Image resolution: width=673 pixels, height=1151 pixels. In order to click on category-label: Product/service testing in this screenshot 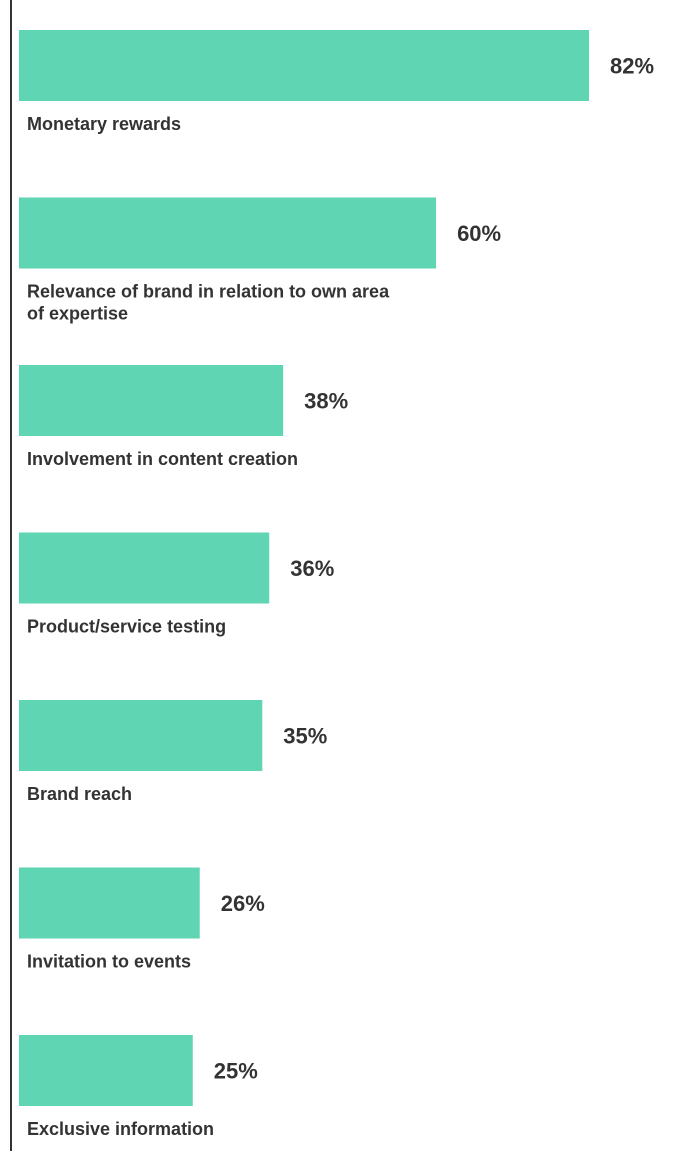, I will do `click(126, 627)`.